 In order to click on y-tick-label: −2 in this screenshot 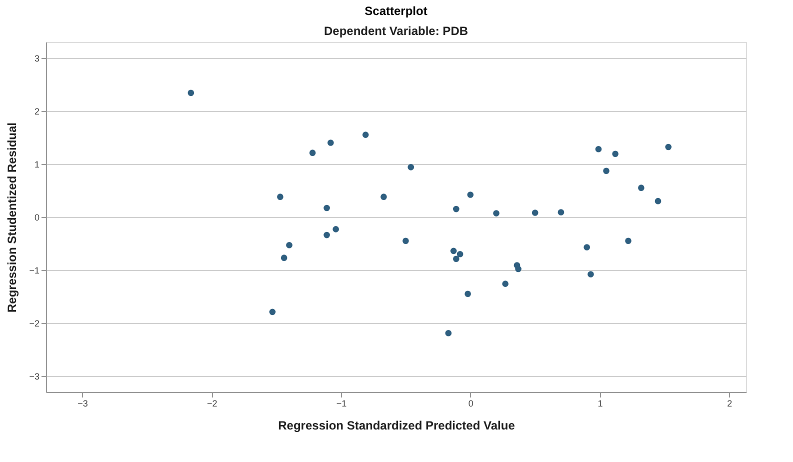, I will do `click(34, 323)`.